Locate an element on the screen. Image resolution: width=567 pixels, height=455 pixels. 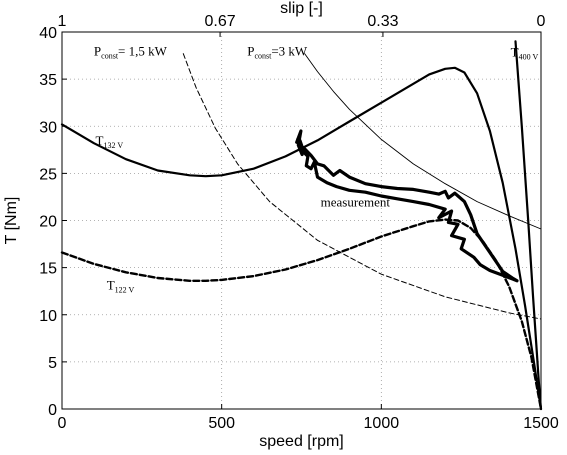
top-tick-label: 0 is located at coordinates (541, 21).